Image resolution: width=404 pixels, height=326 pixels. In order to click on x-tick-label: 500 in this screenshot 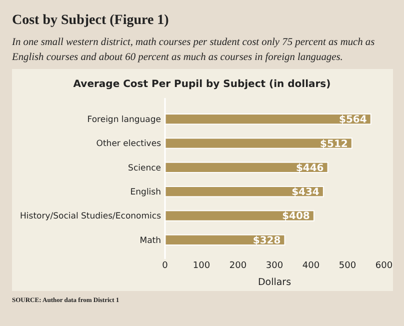, I will do `click(347, 266)`.